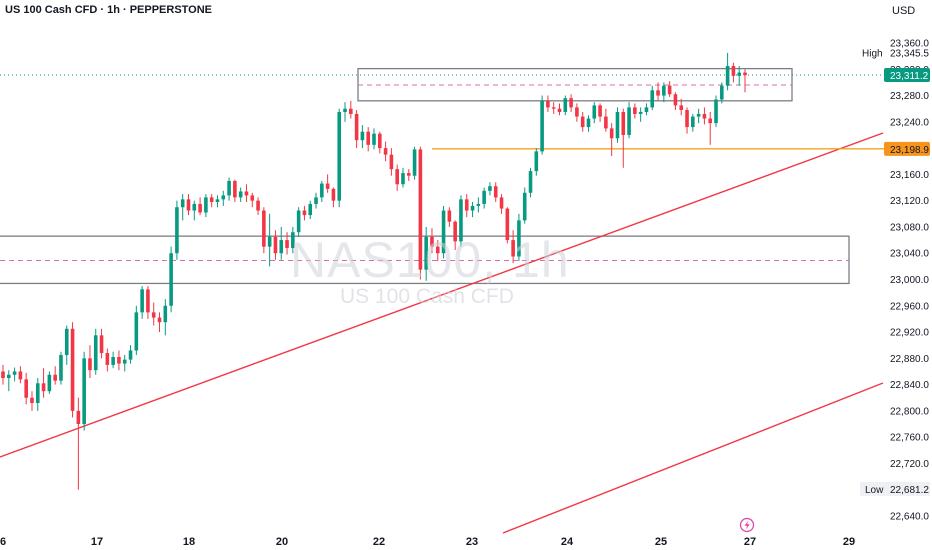 The height and width of the screenshot is (550, 932). Describe the element at coordinates (909, 175) in the screenshot. I see `y-tick-label: 23,160.0` at that location.